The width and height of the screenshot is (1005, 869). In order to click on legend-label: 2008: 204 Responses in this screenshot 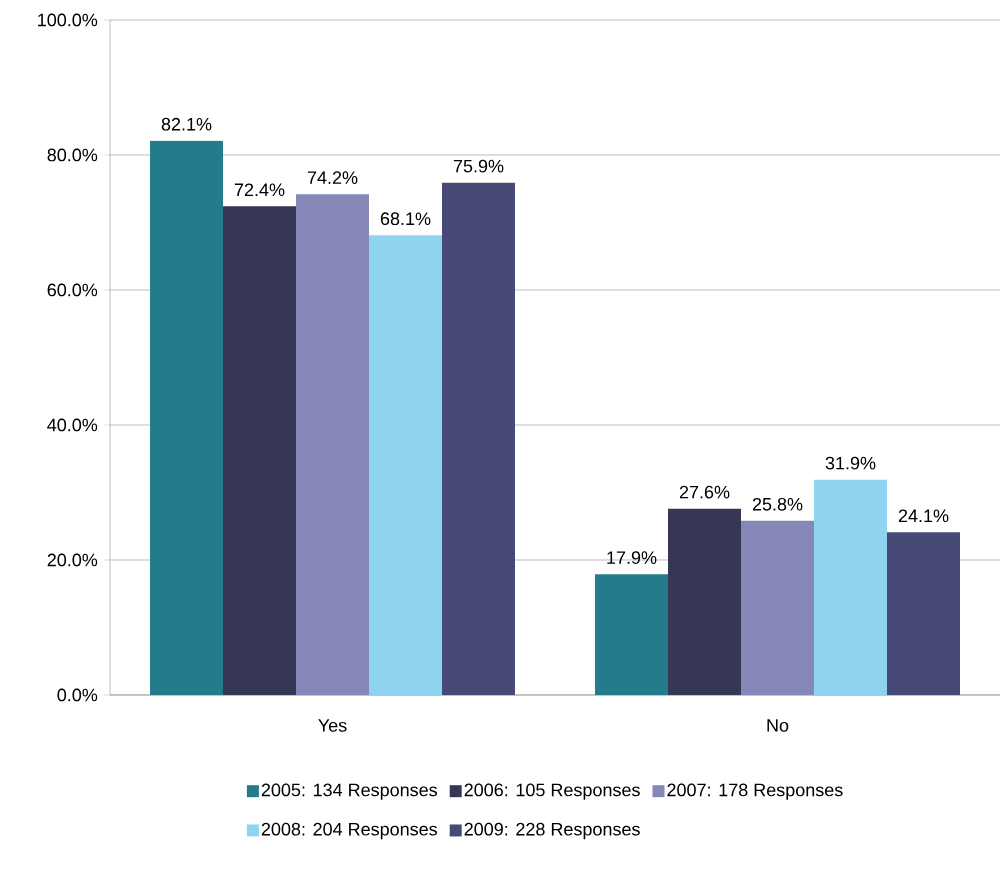, I will do `click(349, 831)`.